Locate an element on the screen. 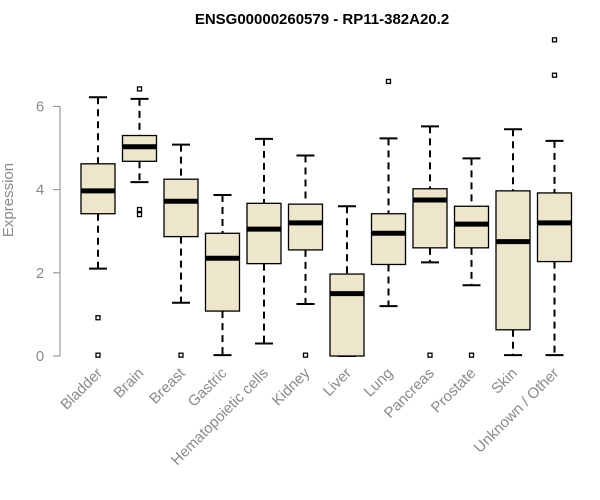 Image resolution: width=600 pixels, height=500 pixels. y-tick-label: 2 is located at coordinates (40, 273).